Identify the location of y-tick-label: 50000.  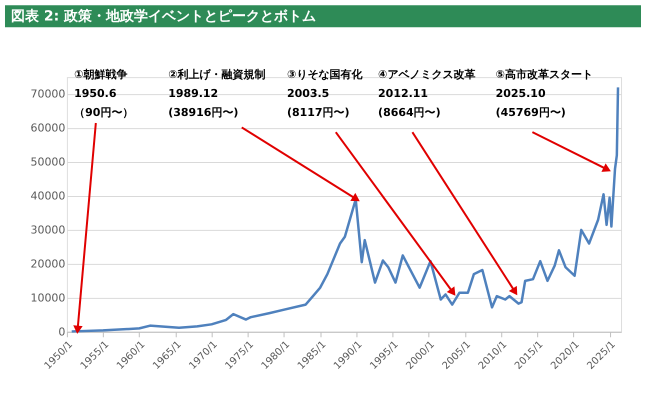
(48, 162).